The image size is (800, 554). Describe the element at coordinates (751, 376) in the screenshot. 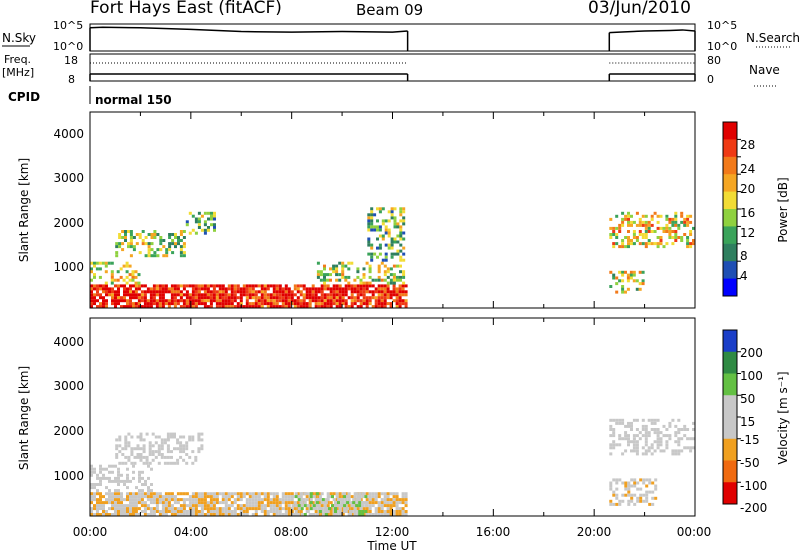

I see `velocity-cb-tick-100: 100` at that location.